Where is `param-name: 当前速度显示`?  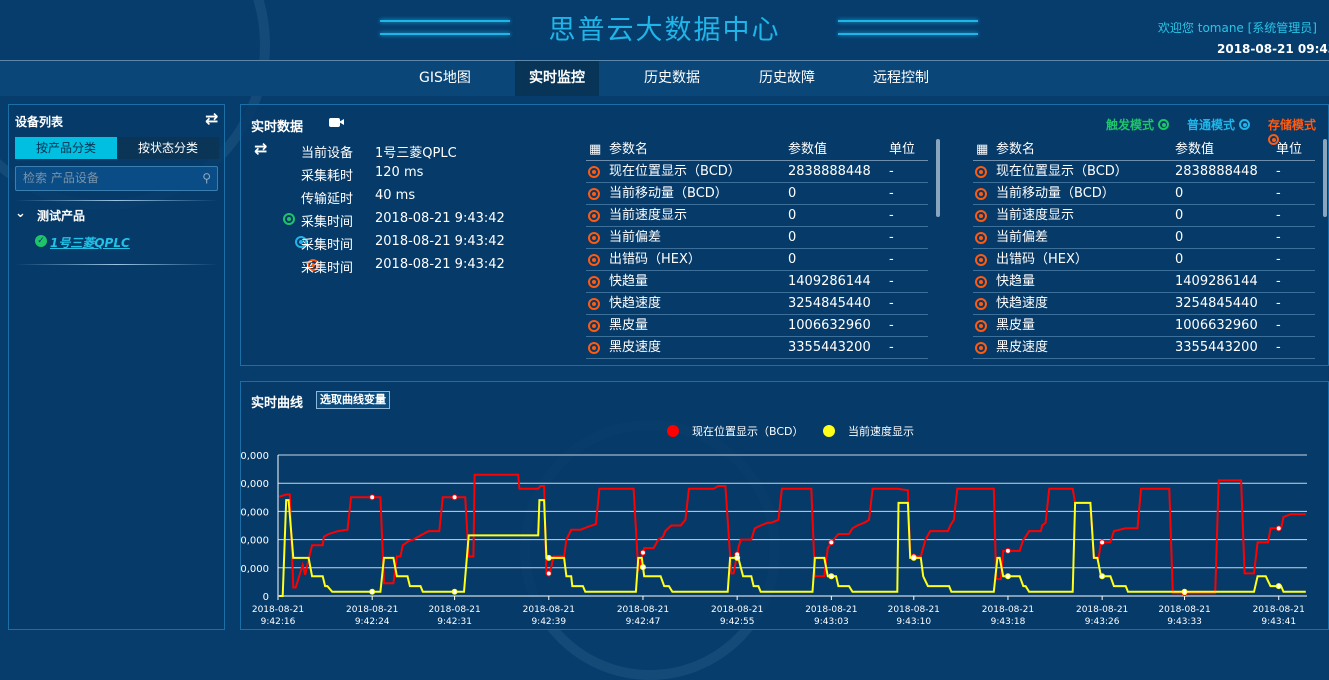 param-name: 当前速度显示 is located at coordinates (648, 215).